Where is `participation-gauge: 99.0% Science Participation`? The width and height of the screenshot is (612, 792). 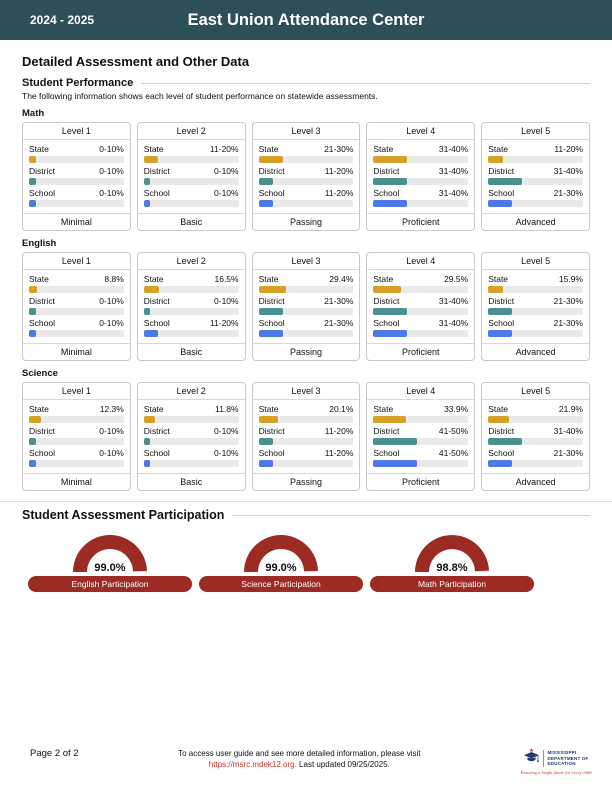
participation-gauge: 99.0% Science Participation is located at coordinates (281, 563).